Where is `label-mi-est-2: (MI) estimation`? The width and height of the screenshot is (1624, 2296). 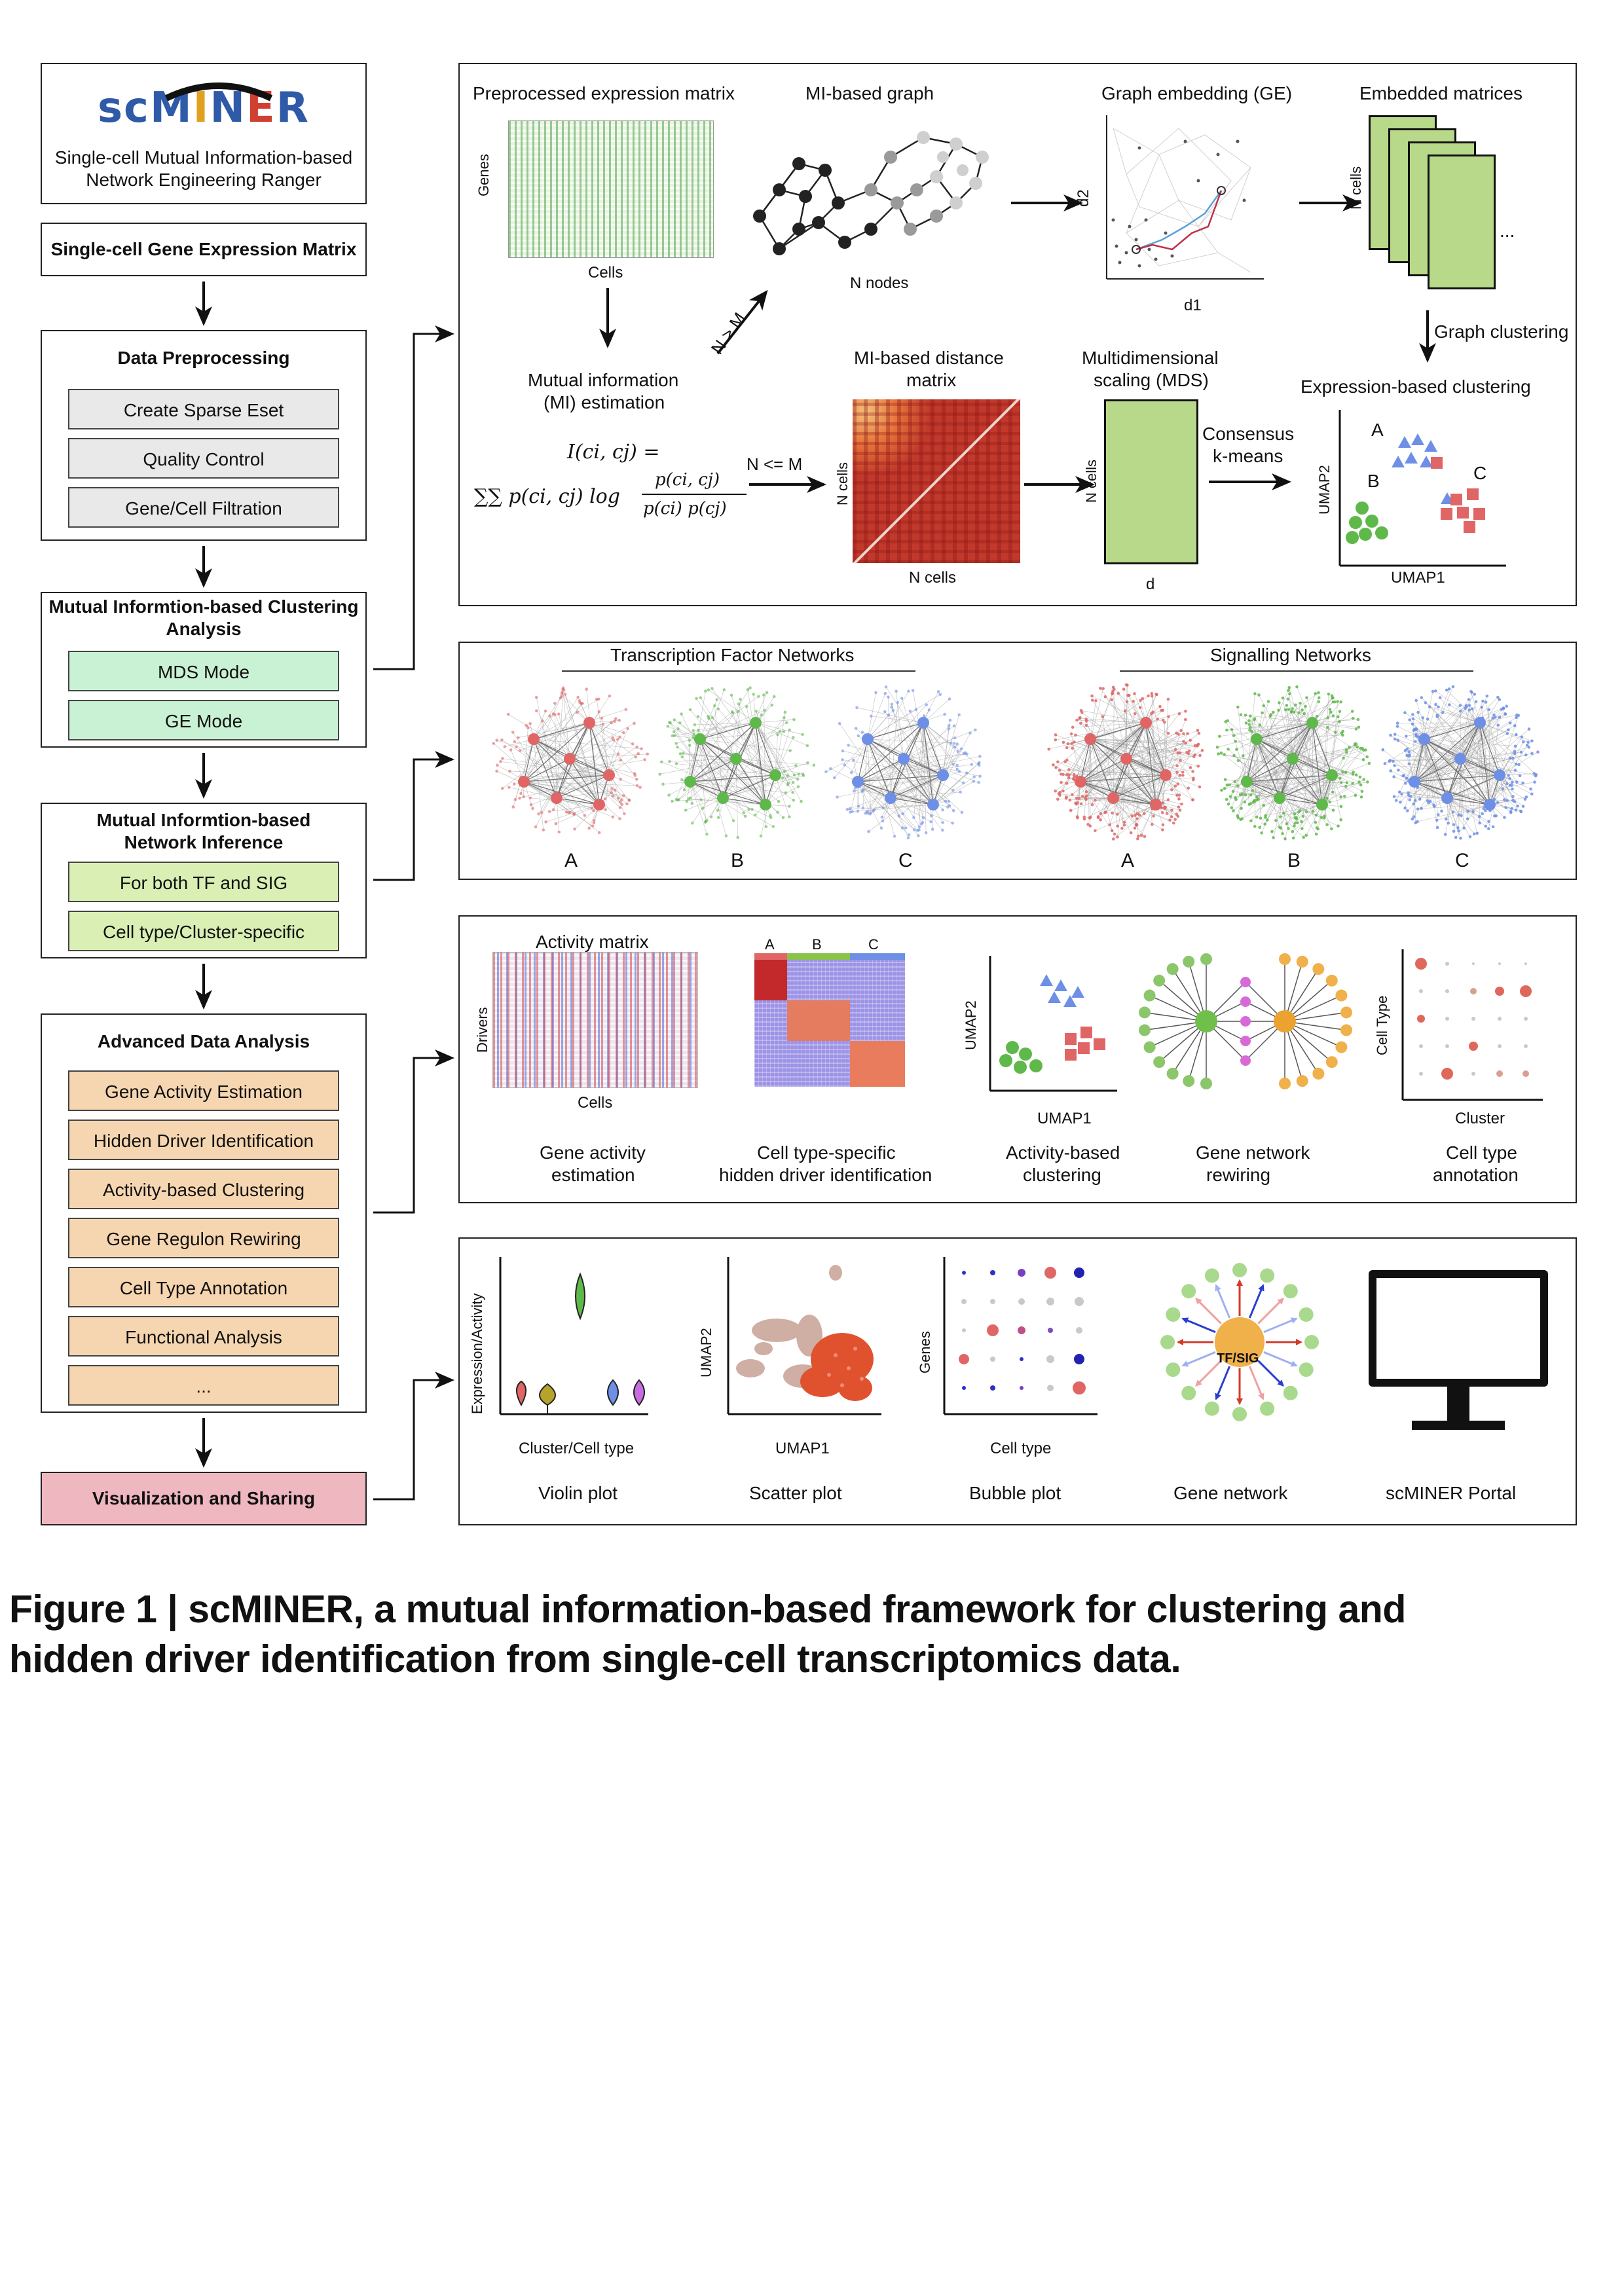
label-mi-est-2: (MI) estimation is located at coordinates (604, 402).